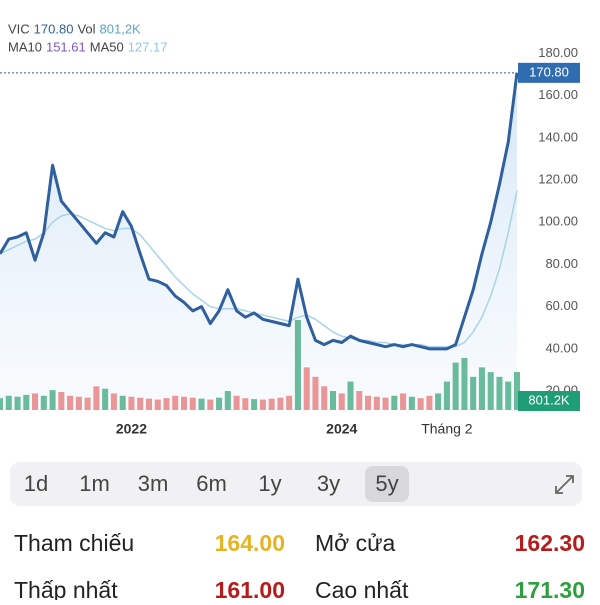  I want to click on period-button: 5y, so click(386, 483).